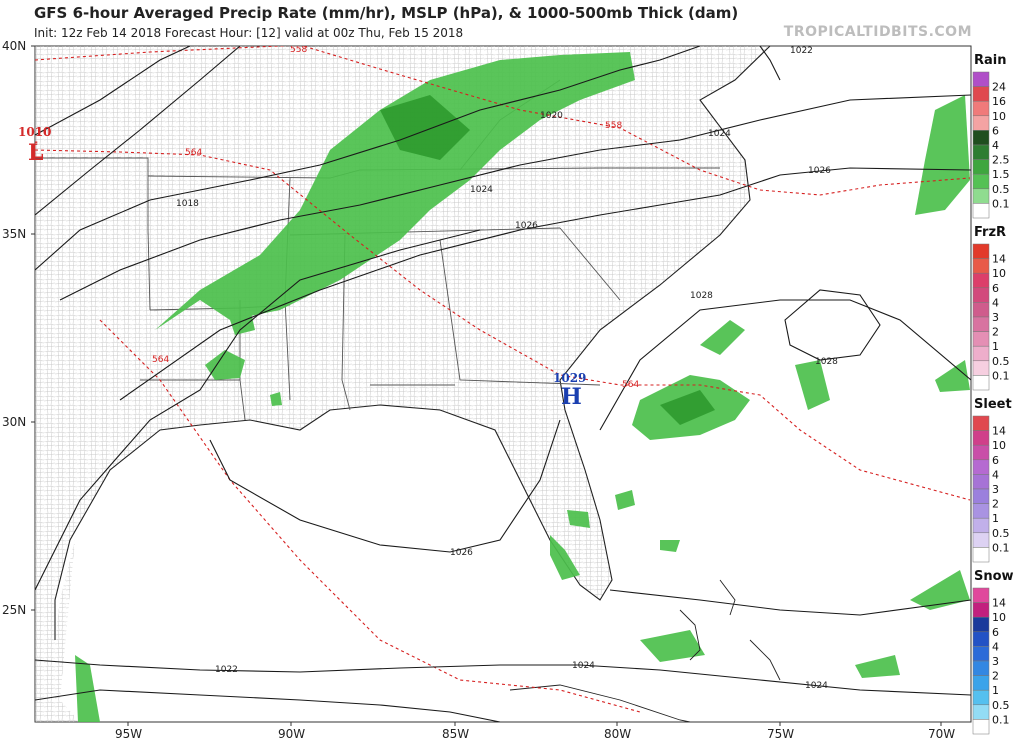 The image size is (1024, 742). Describe the element at coordinates (291, 734) in the screenshot. I see `lon-label-90w: 90W` at that location.